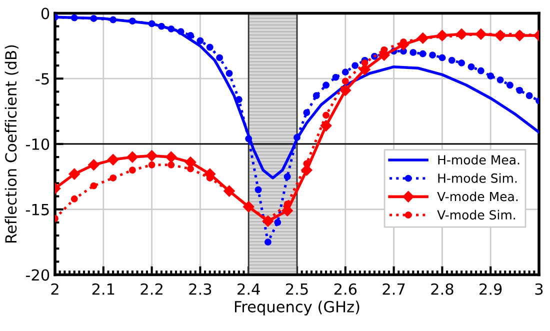  I want to click on x-tick-label: 2, so click(54, 289).